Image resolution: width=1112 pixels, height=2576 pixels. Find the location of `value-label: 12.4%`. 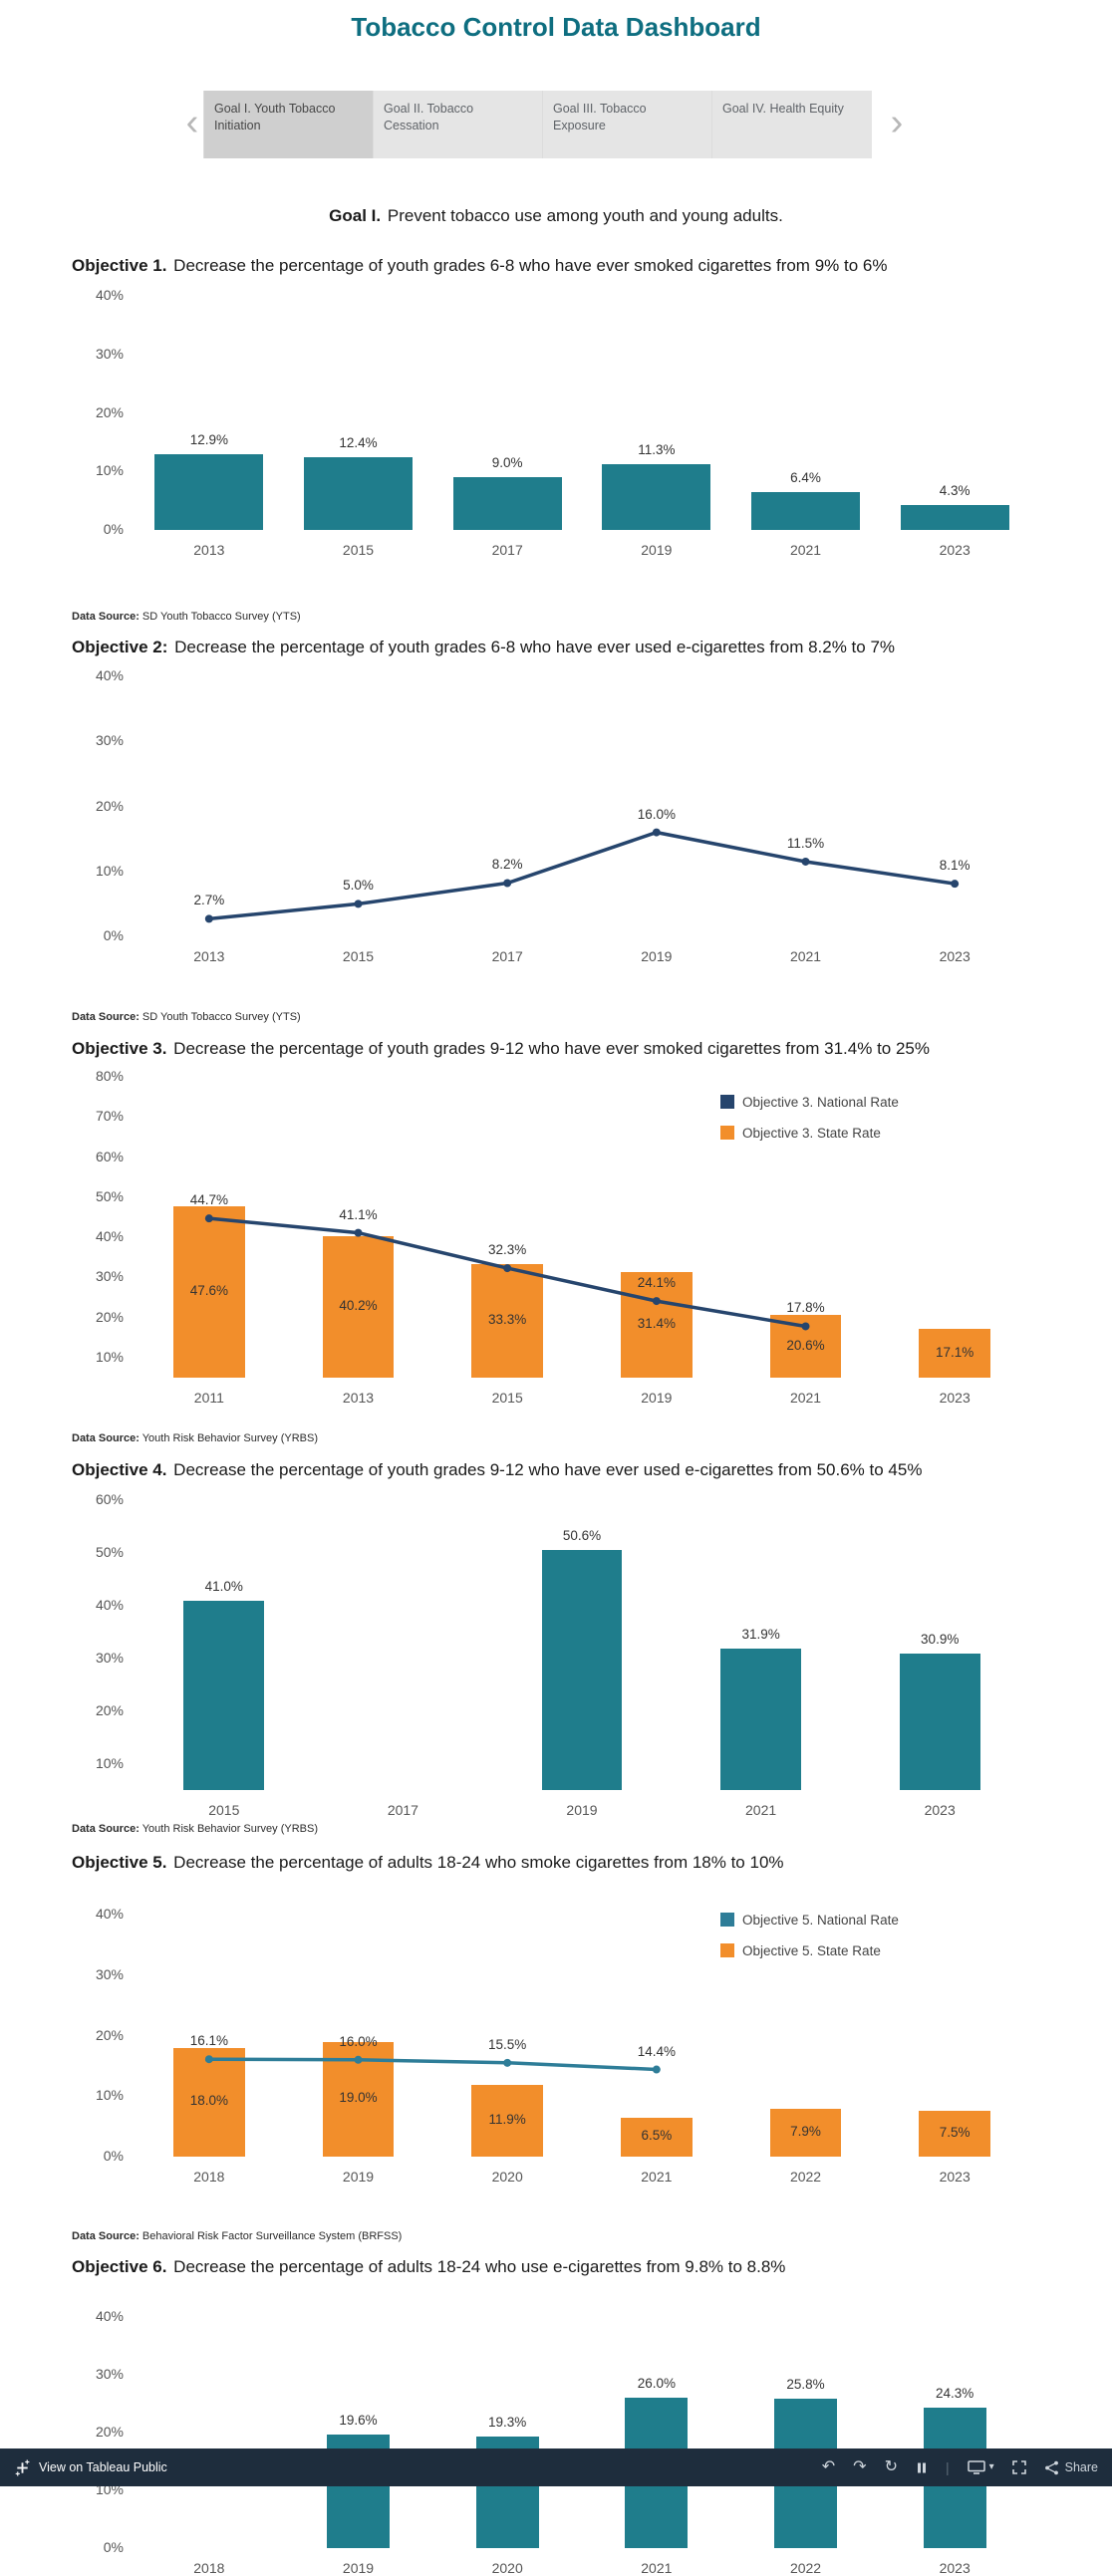

value-label: 12.4% is located at coordinates (358, 443).